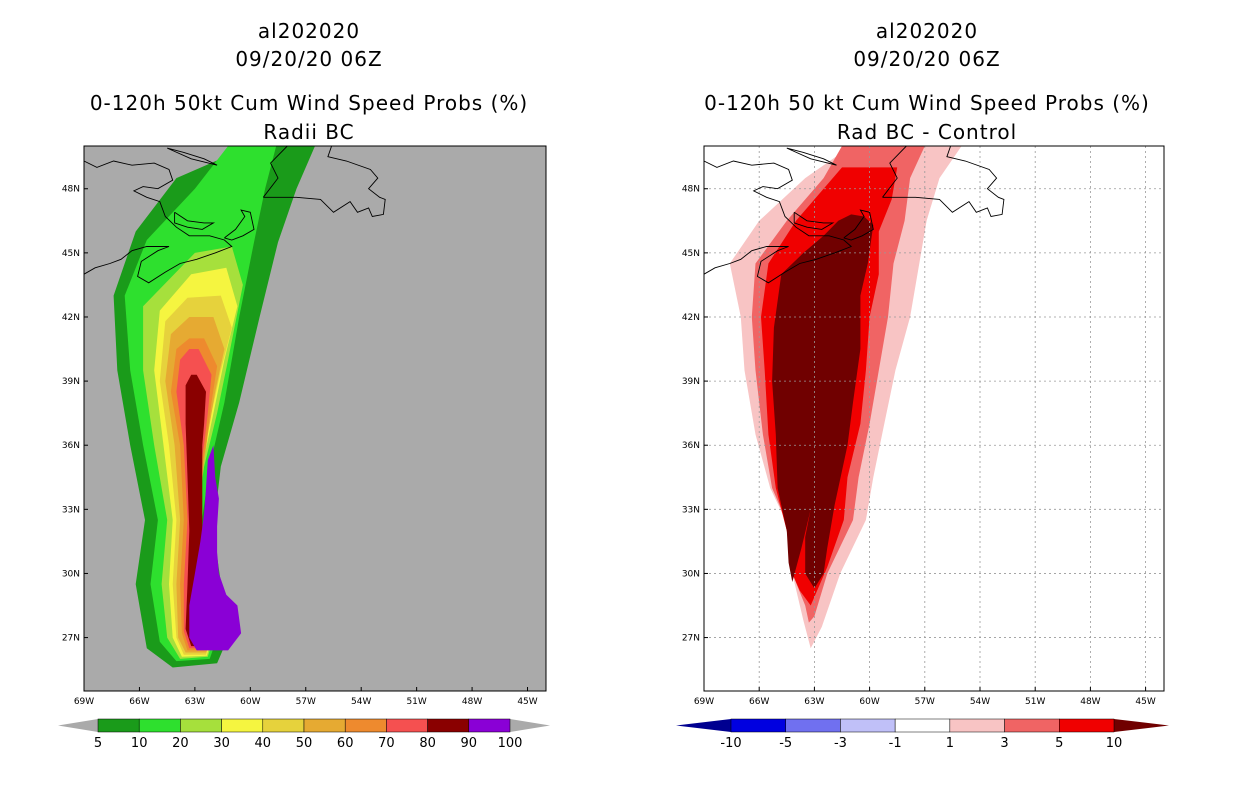 This screenshot has width=1236, height=800. I want to click on colorbar-label-2: 20, so click(180, 743).